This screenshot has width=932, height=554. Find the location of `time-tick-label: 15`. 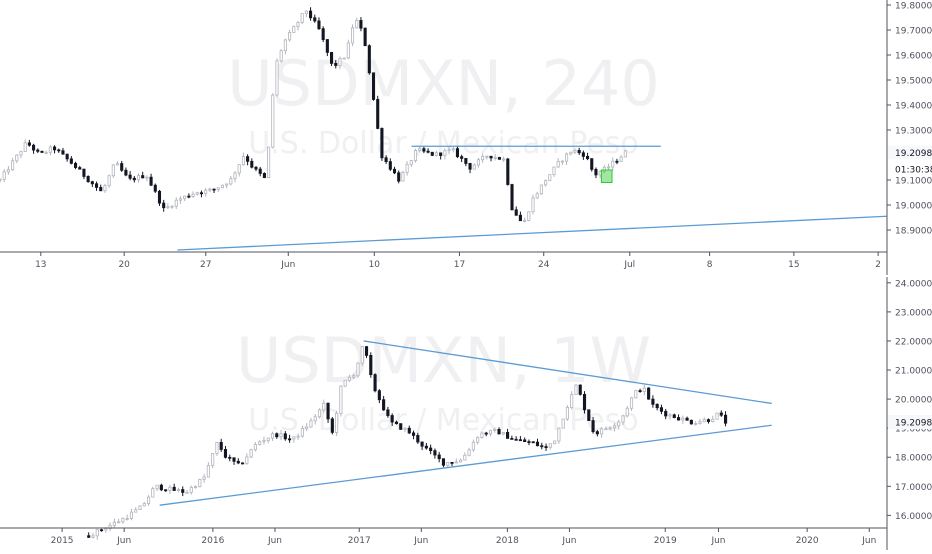

time-tick-label: 15 is located at coordinates (793, 265).